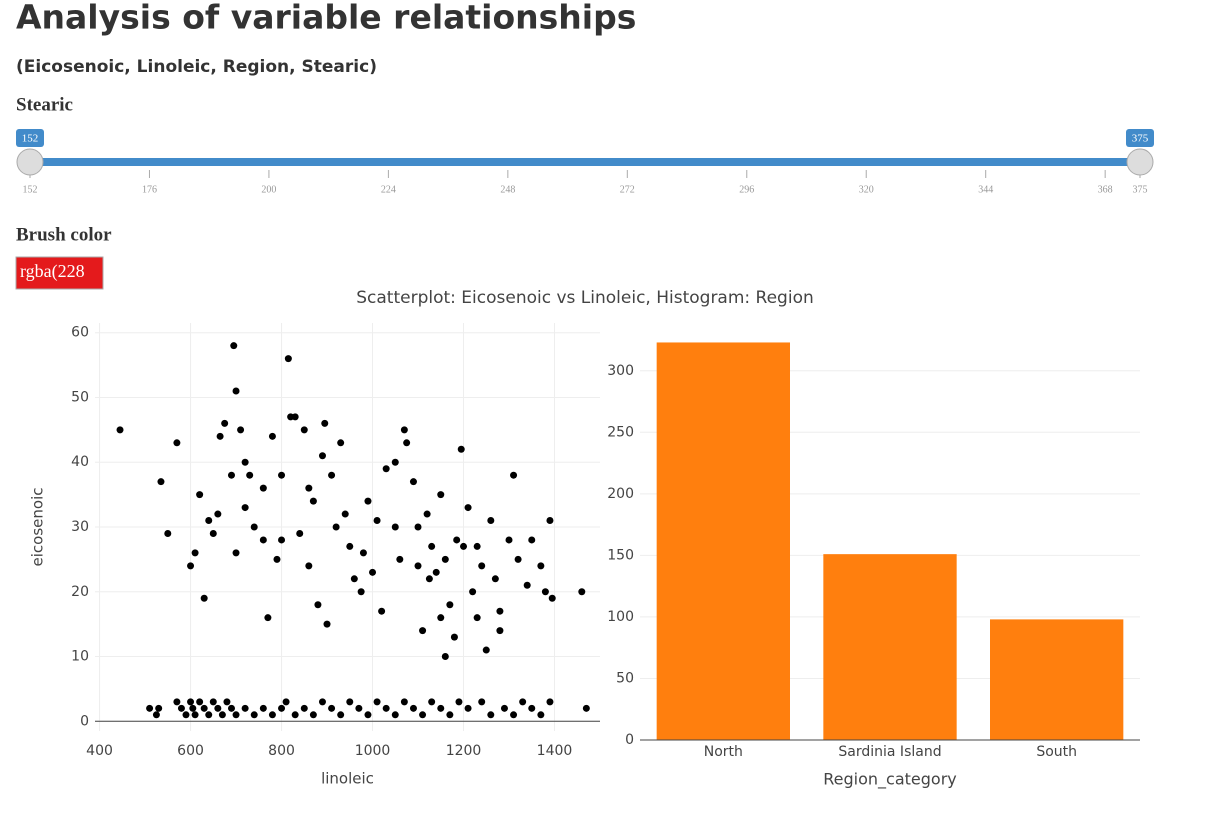  I want to click on y-tick-label: 300, so click(620, 371).